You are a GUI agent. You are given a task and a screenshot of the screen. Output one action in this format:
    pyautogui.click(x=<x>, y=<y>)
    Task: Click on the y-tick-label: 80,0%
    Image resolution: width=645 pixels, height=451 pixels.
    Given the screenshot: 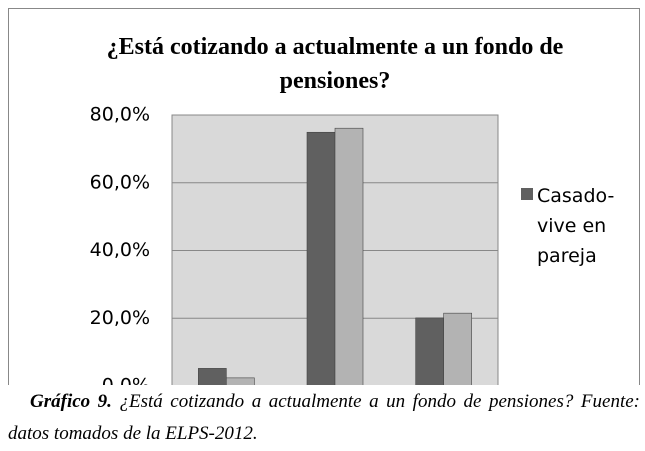 What is the action you would take?
    pyautogui.click(x=120, y=115)
    